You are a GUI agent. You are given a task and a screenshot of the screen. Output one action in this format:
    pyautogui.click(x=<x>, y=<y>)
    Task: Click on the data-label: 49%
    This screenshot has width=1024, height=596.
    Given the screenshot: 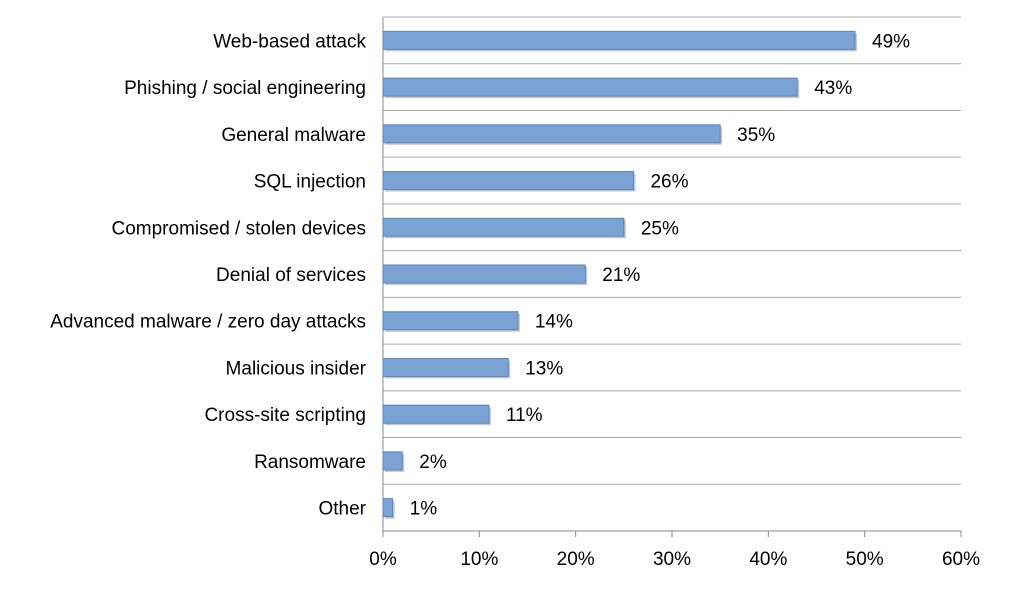 What is the action you would take?
    pyautogui.click(x=891, y=41)
    